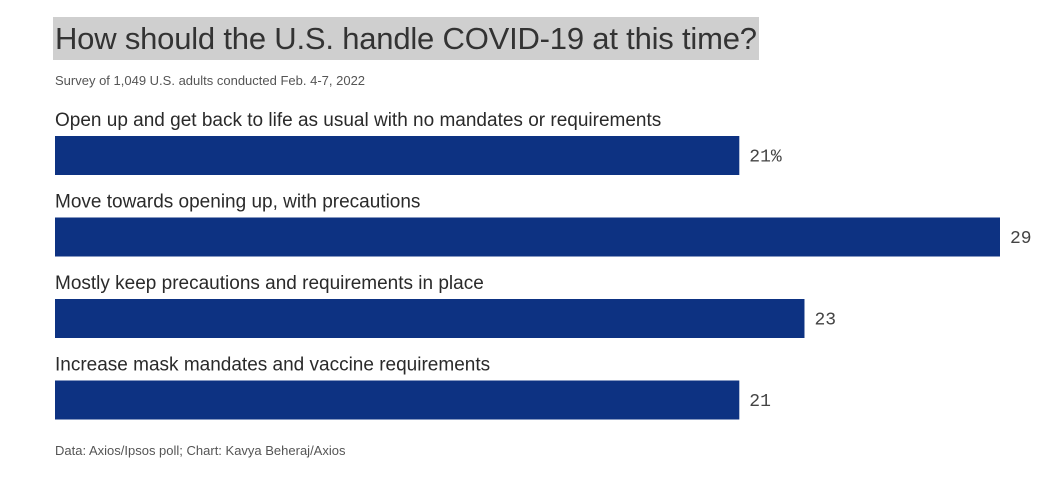 Image resolution: width=1053 pixels, height=491 pixels. I want to click on value-label: 29, so click(1021, 239).